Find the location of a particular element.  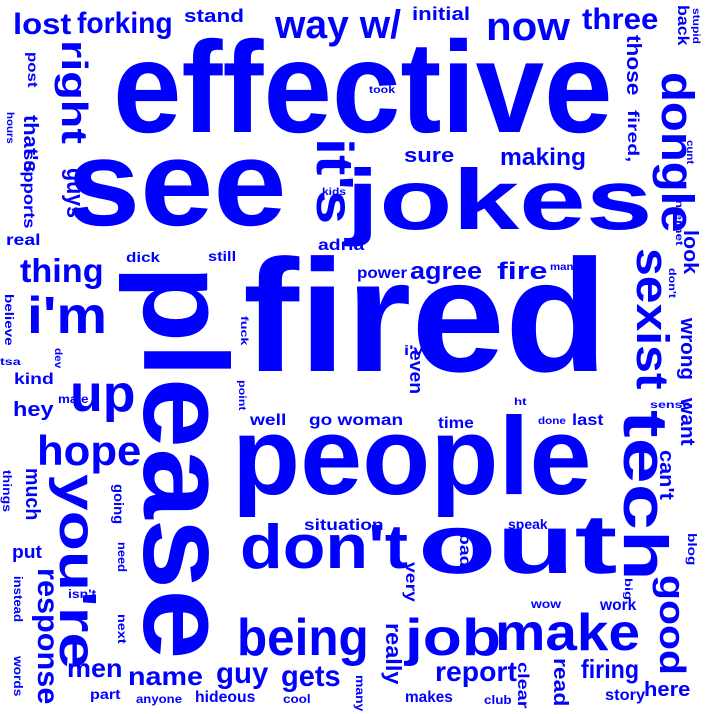

word-supports: supports is located at coordinates (28, 189).